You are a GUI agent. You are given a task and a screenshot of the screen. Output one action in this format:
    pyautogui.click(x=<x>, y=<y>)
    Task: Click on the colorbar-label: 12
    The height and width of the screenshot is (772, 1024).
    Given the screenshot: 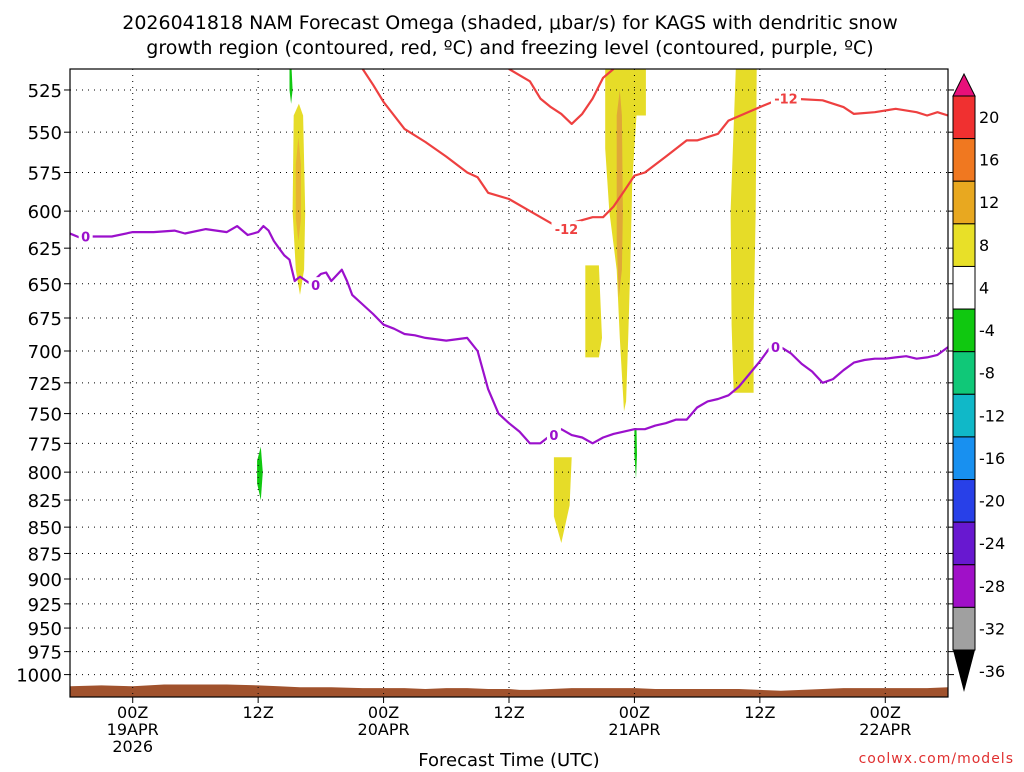 What is the action you would take?
    pyautogui.click(x=989, y=202)
    